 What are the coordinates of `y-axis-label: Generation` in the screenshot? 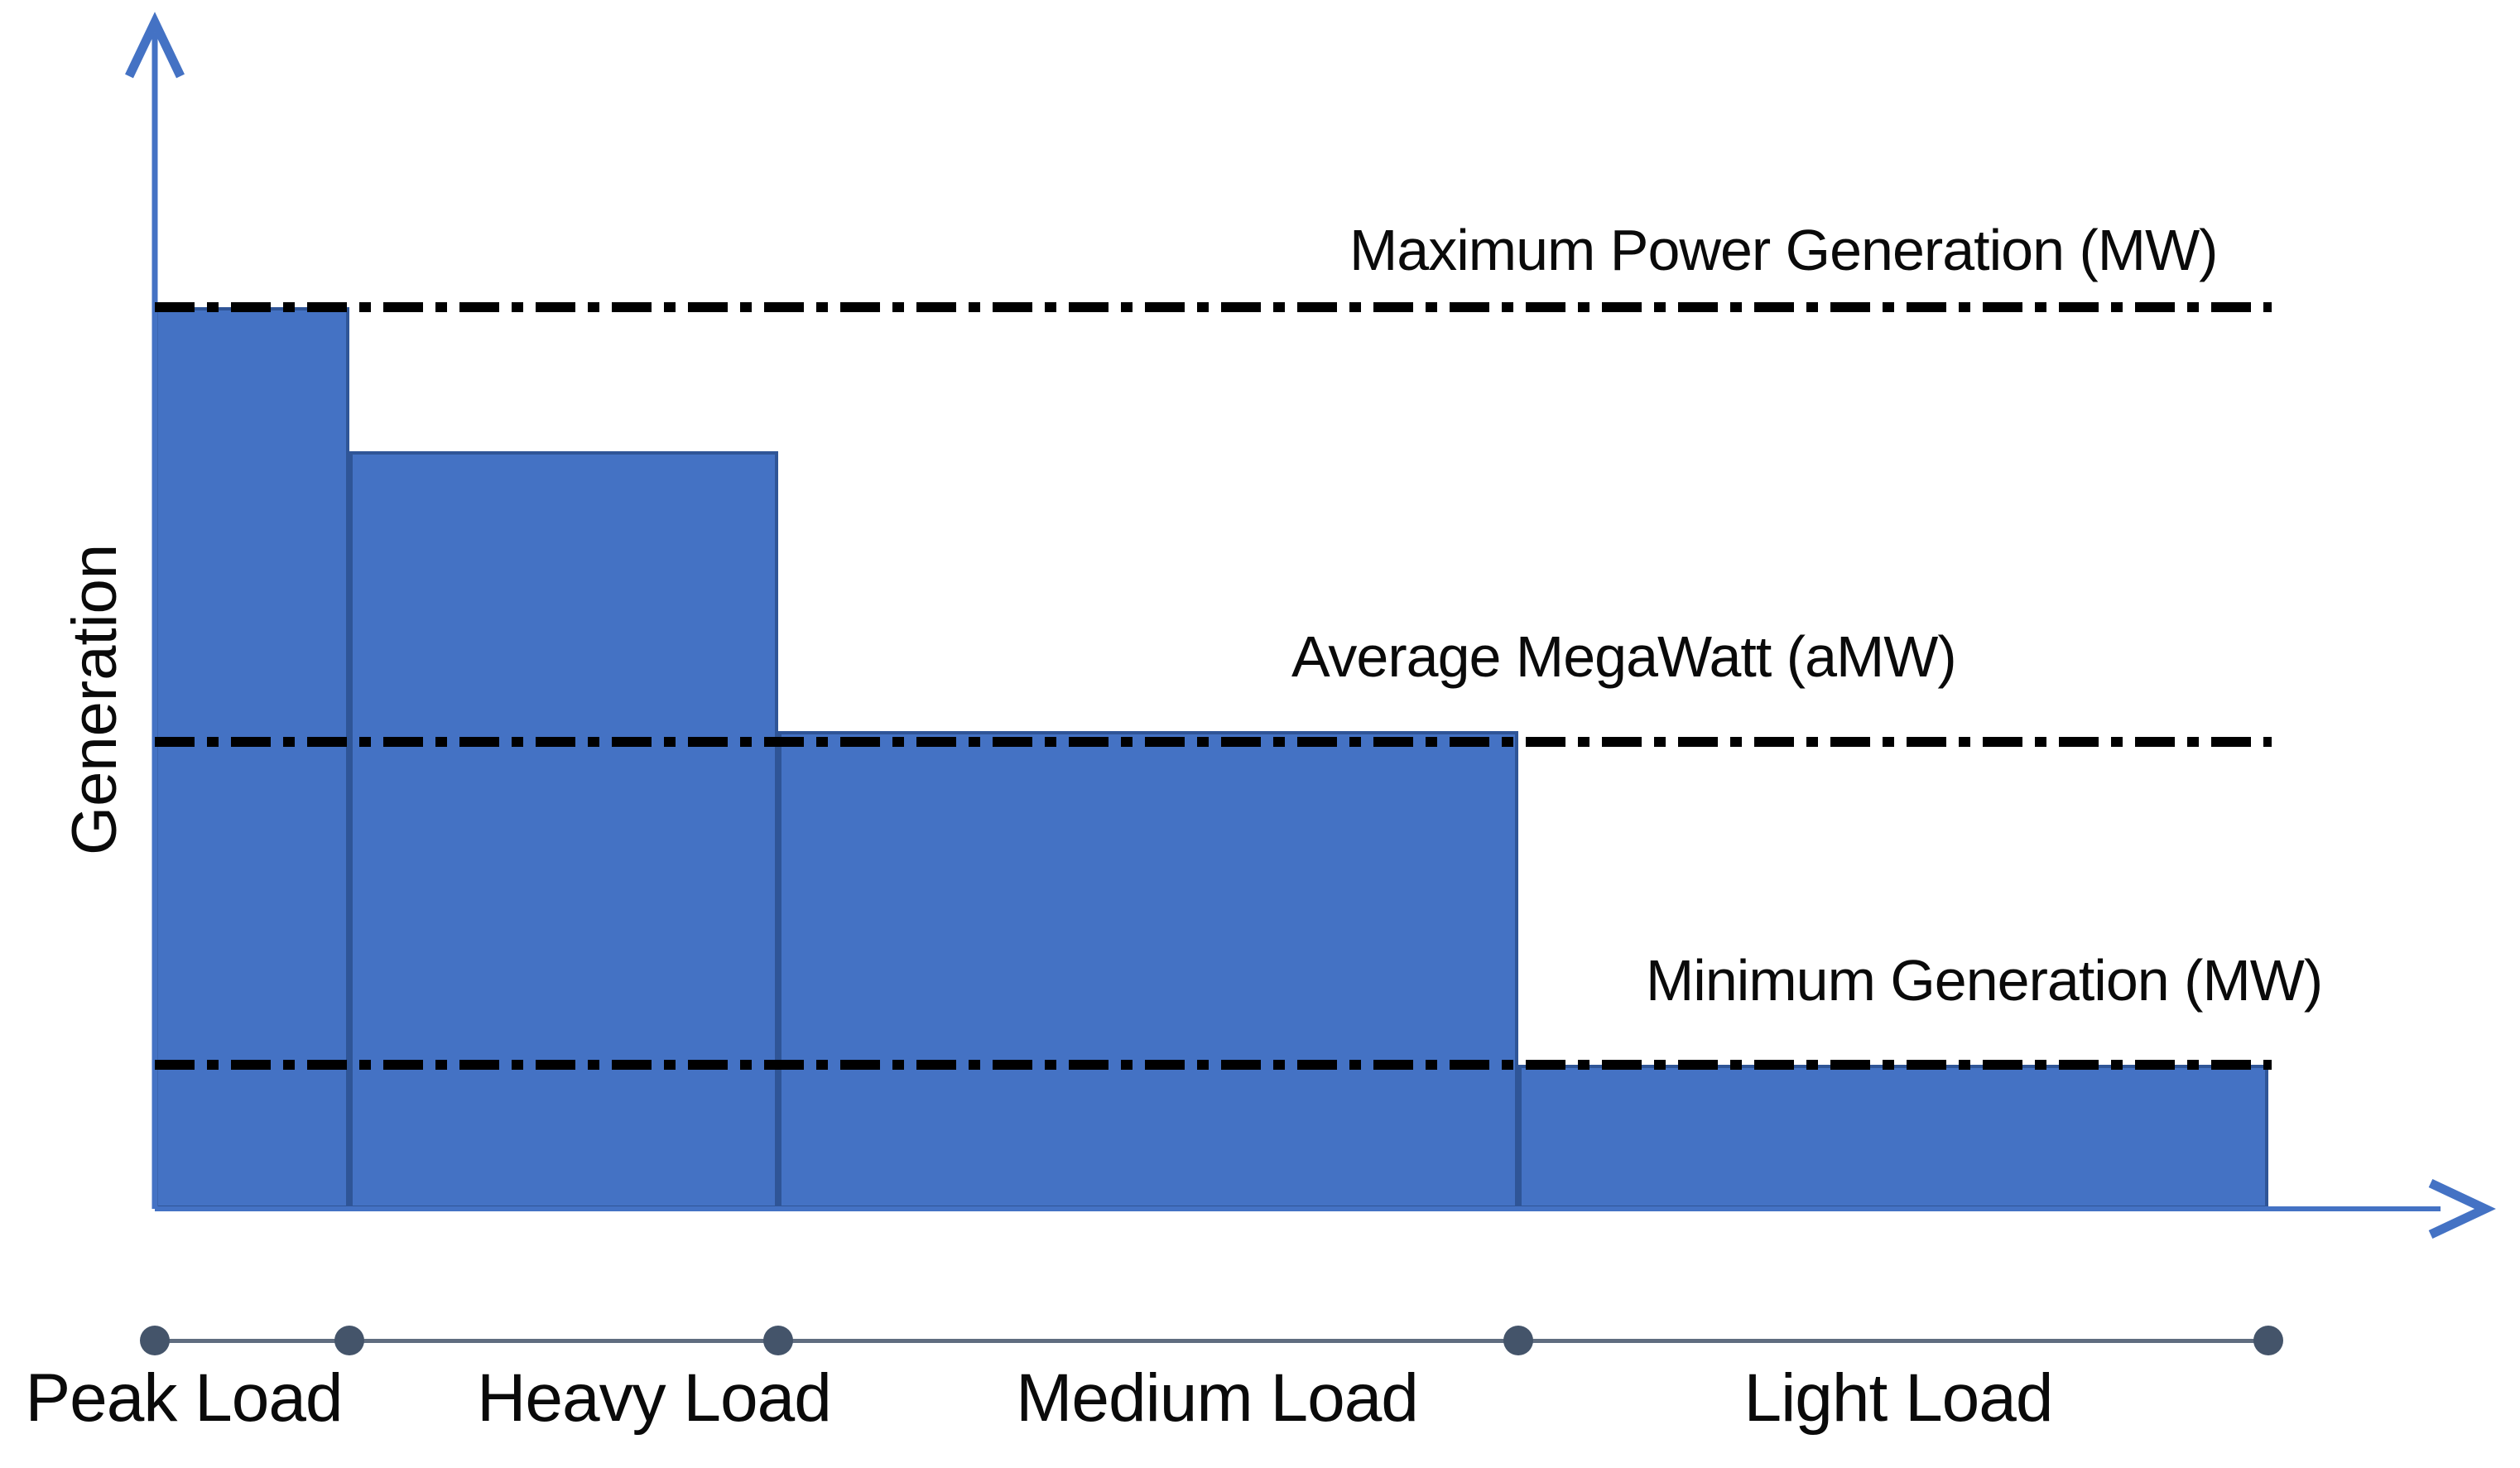 It's located at (95, 699).